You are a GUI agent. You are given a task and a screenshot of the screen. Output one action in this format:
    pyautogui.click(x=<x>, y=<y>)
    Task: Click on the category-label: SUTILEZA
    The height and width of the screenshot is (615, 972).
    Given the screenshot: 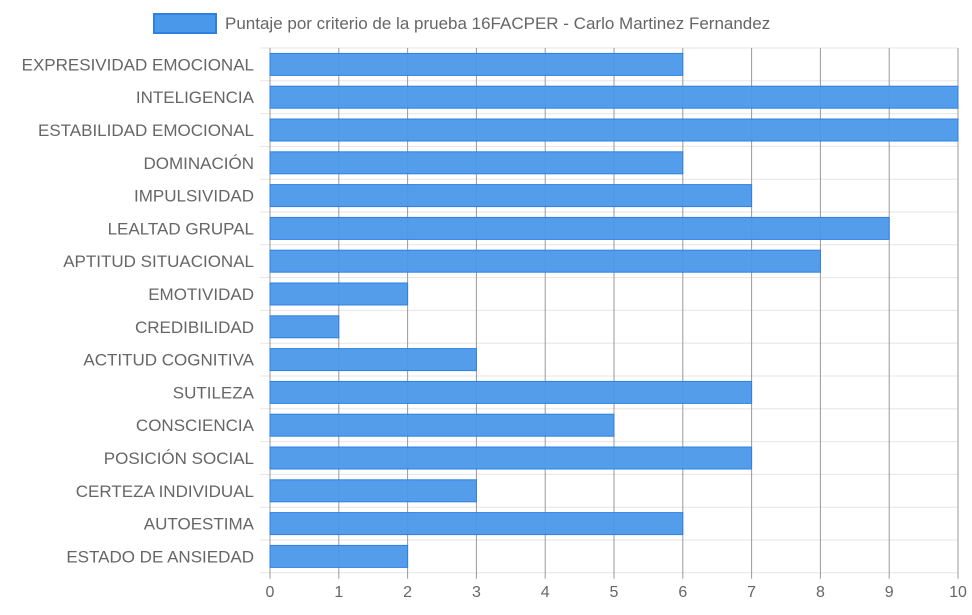 What is the action you would take?
    pyautogui.click(x=214, y=392)
    